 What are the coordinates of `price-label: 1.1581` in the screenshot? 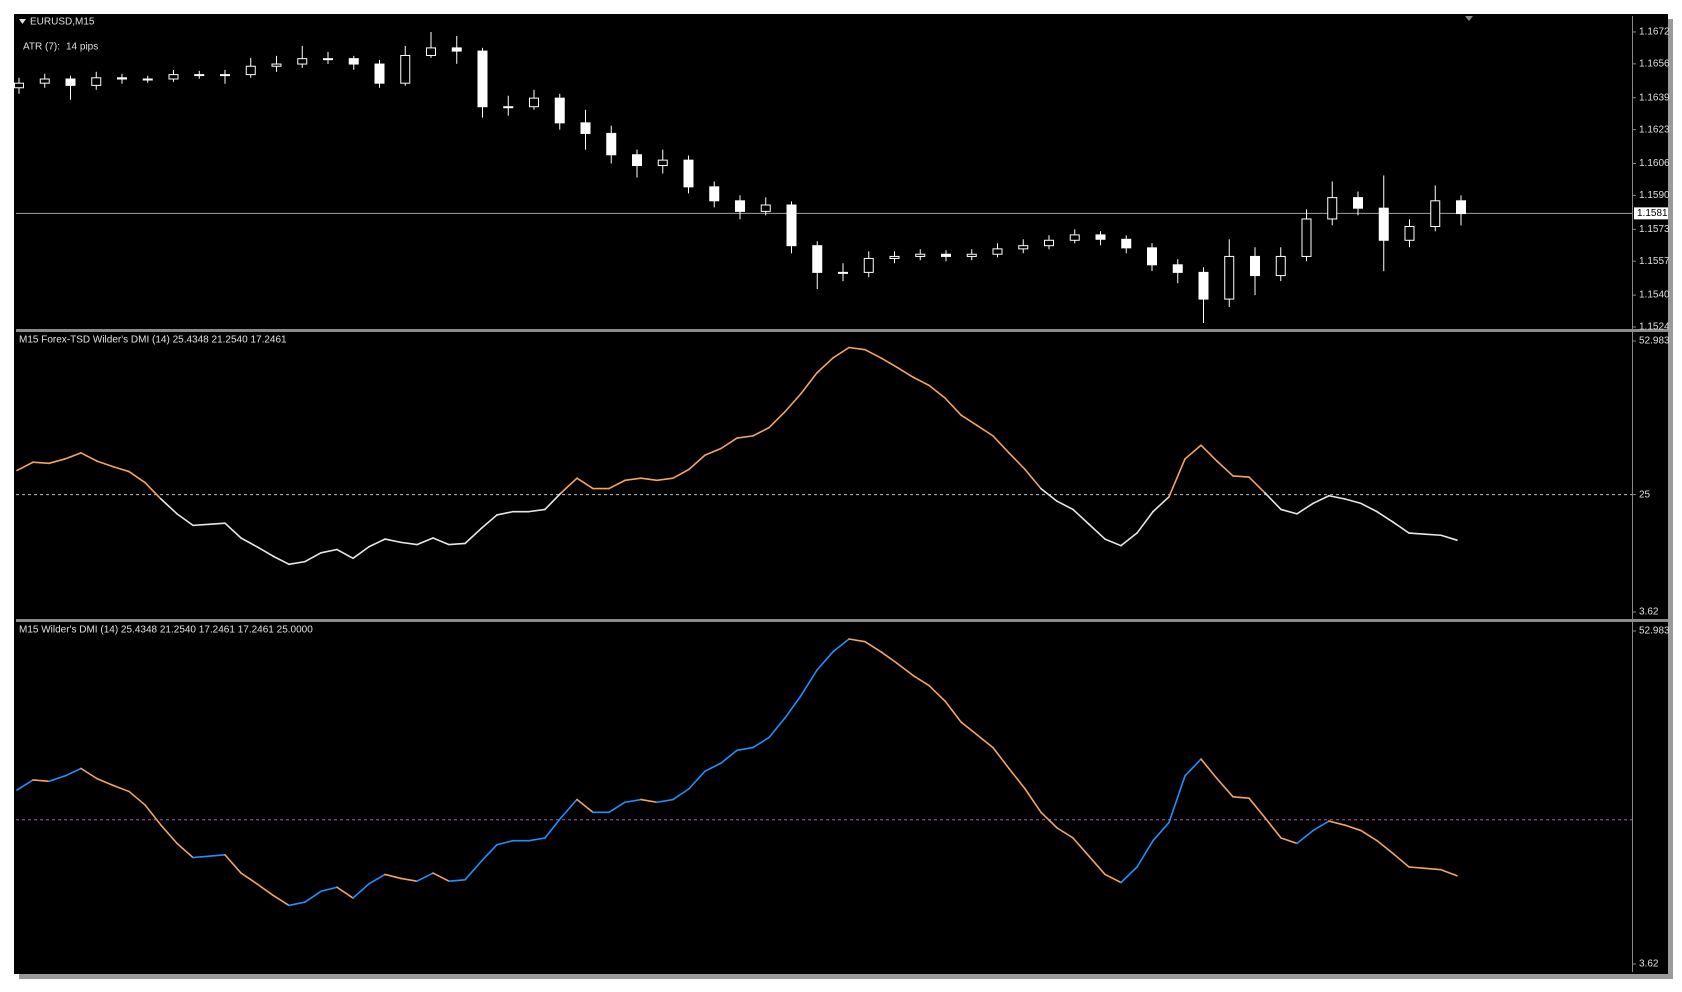 It's located at (1652, 213).